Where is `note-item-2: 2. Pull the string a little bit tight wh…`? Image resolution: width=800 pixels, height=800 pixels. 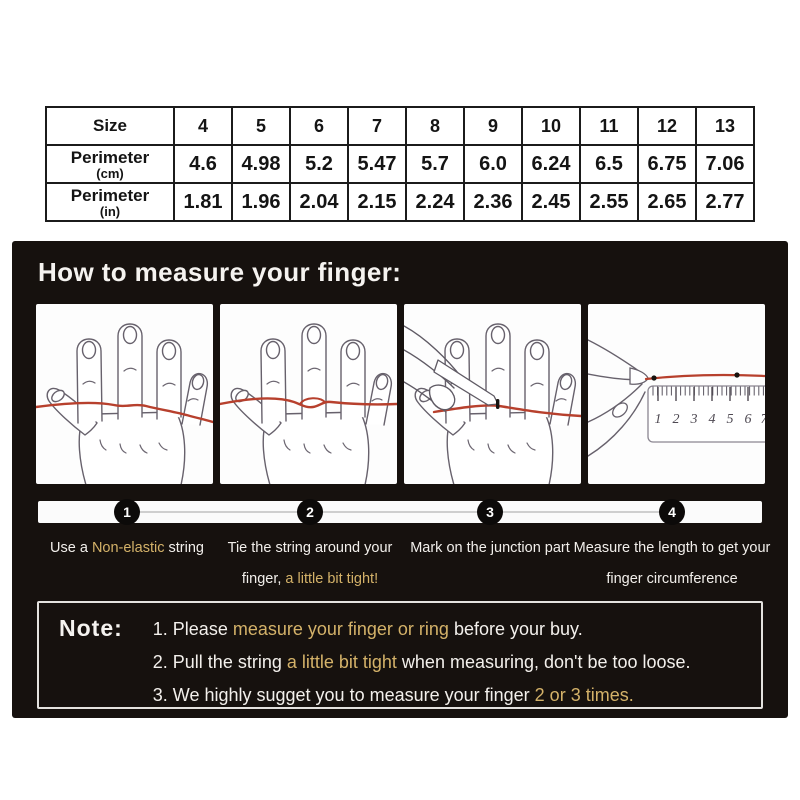 note-item-2: 2. Pull the string a little bit tight wh… is located at coordinates (422, 662).